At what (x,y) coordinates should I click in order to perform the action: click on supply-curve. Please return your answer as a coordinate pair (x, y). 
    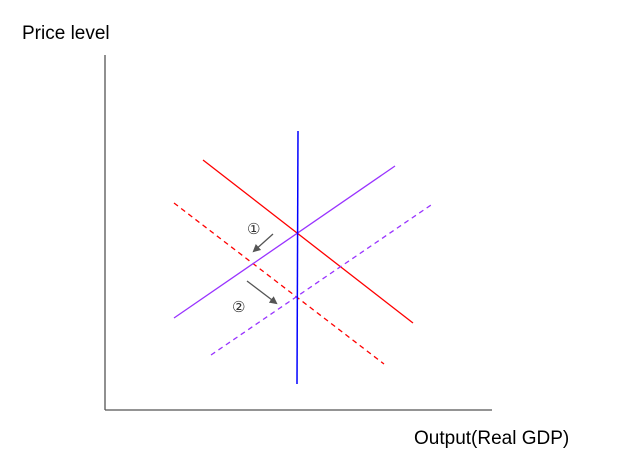
    Looking at the image, I should click on (284, 242).